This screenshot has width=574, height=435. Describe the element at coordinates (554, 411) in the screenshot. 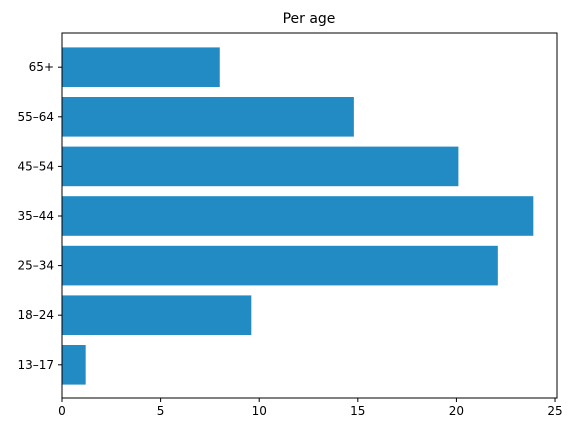

I see `x-tick-label: 25` at that location.